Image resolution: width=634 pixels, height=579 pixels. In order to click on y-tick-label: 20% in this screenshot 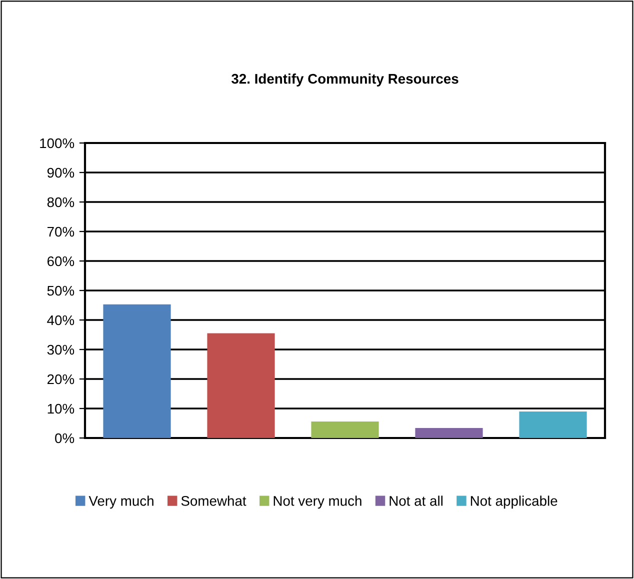, I will do `click(60, 379)`.